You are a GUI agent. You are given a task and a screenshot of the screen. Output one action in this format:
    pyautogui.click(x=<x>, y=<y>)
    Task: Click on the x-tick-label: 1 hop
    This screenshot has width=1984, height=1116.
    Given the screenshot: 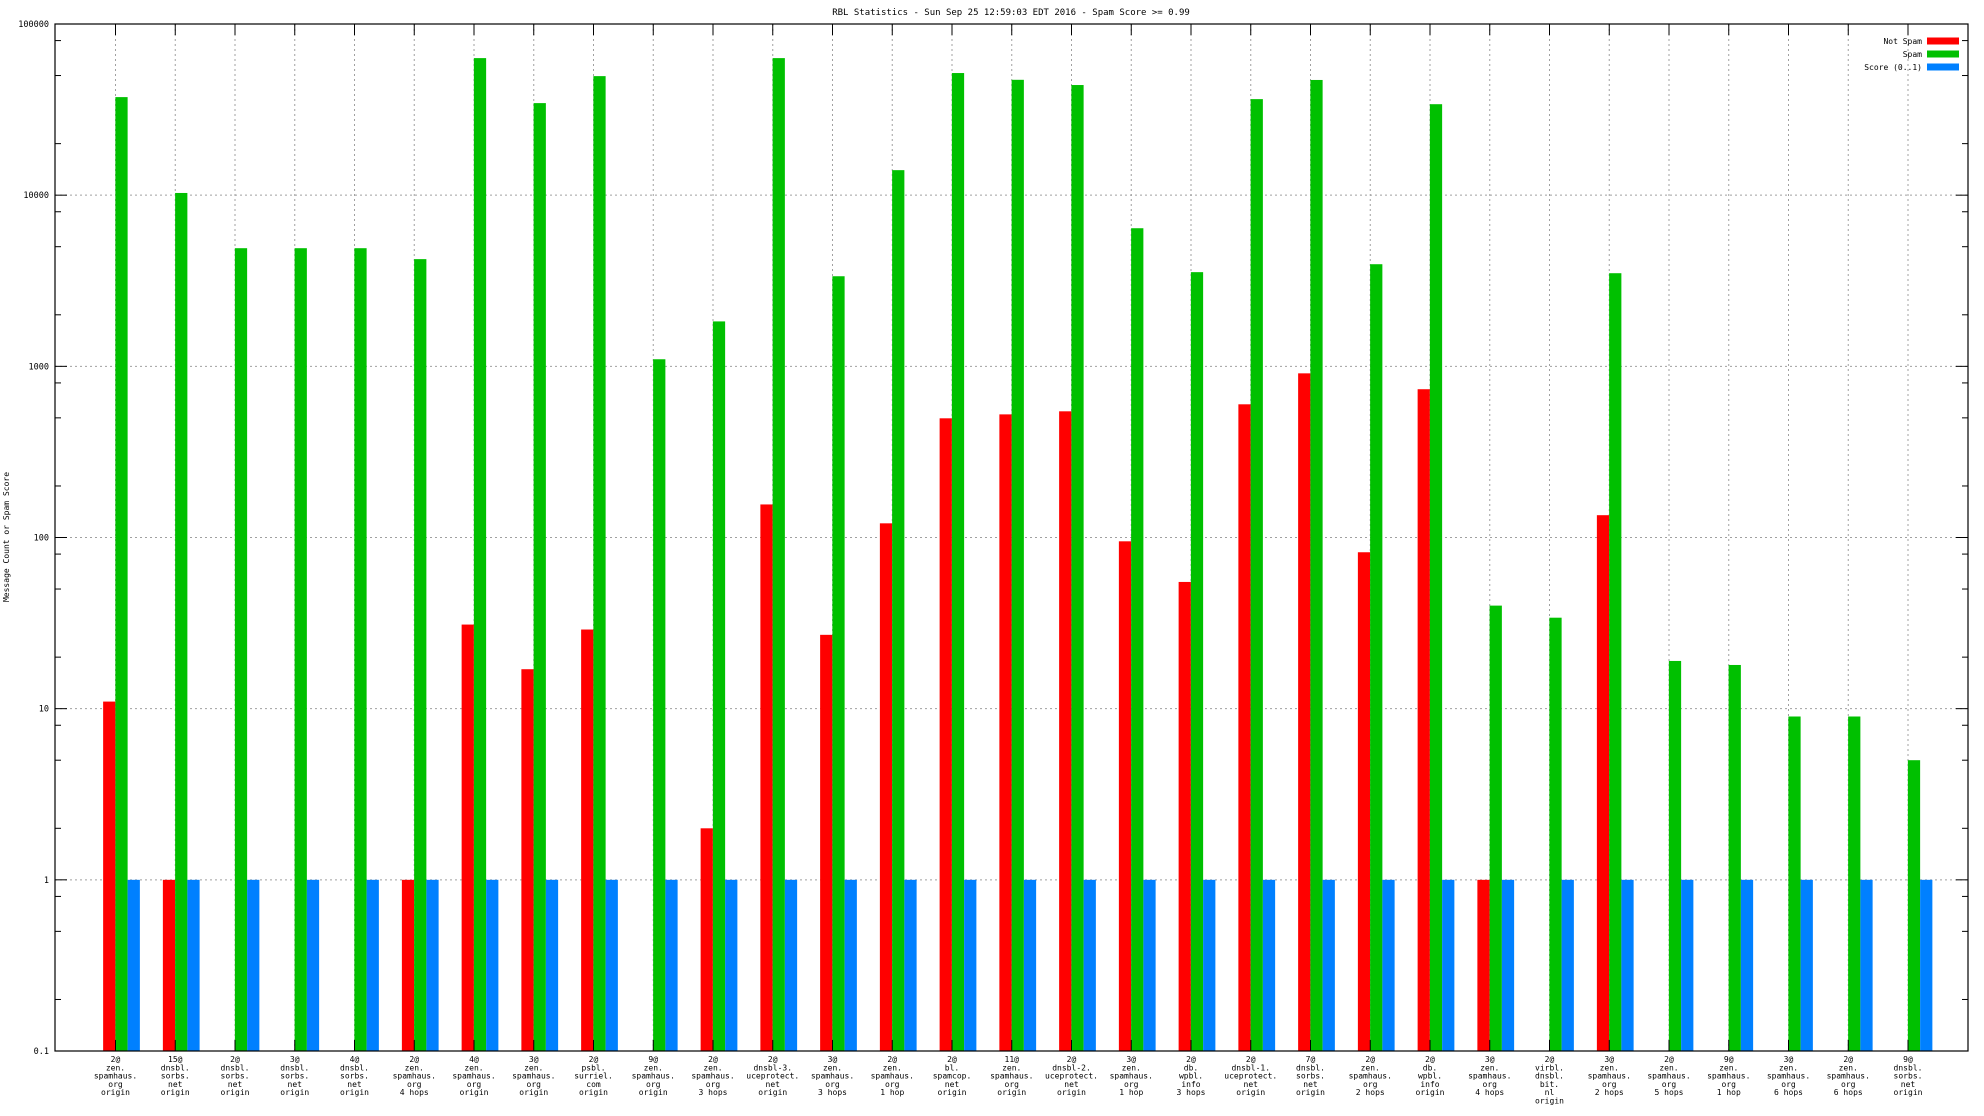 What is the action you would take?
    pyautogui.click(x=1131, y=1092)
    